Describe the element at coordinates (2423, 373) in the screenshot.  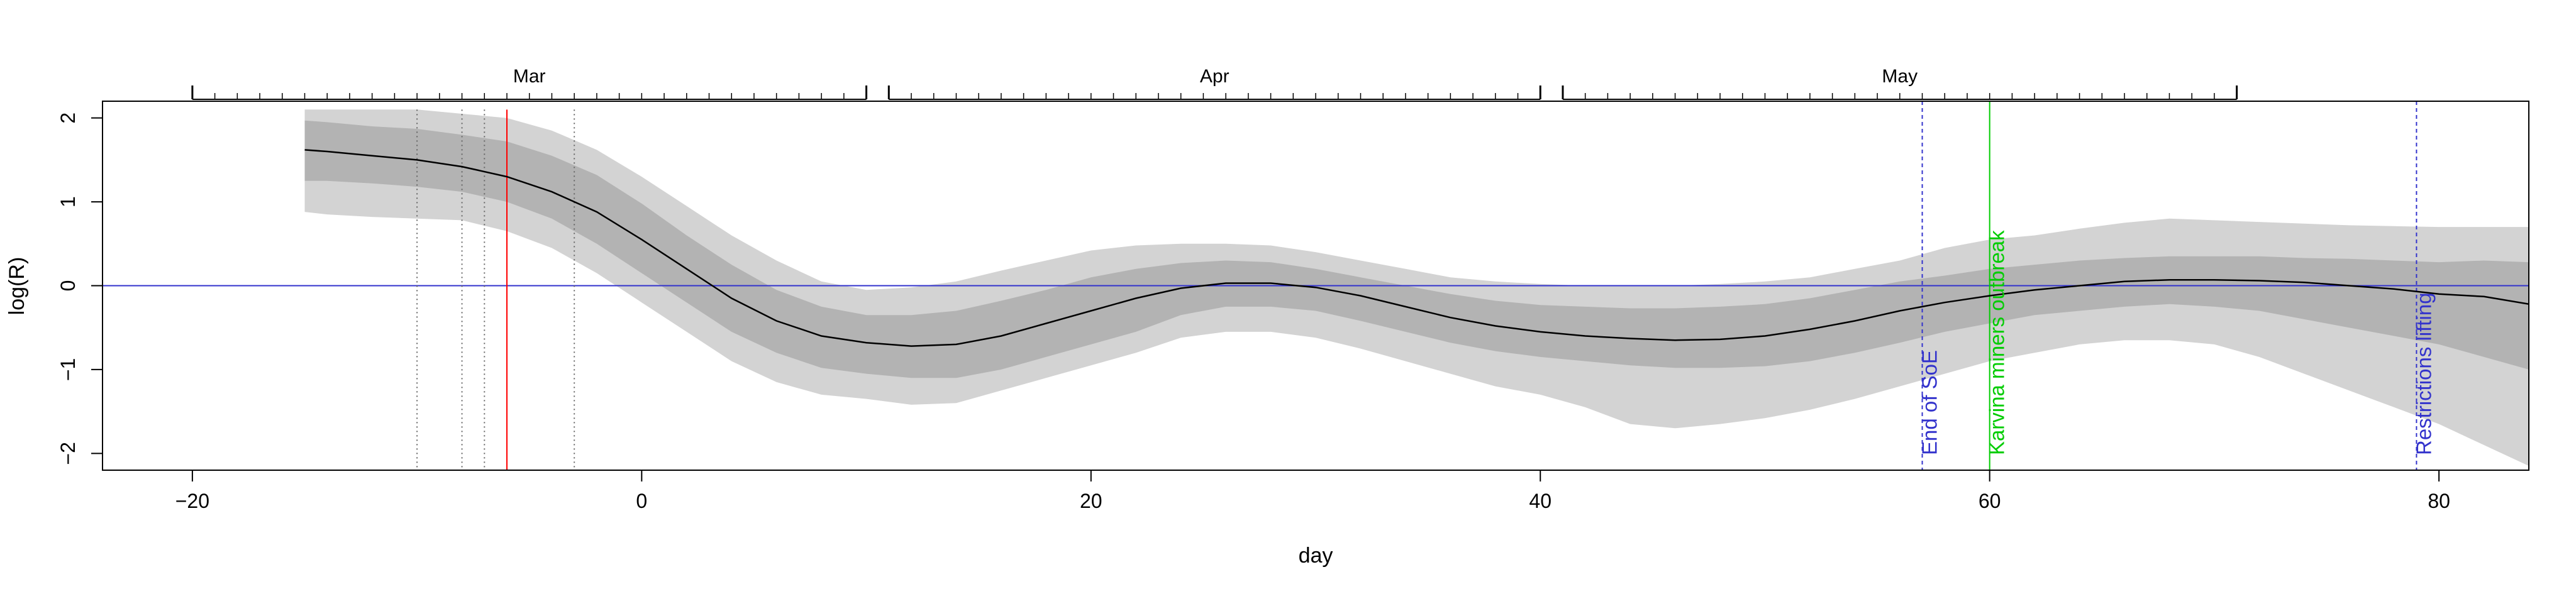
I see `event-marker-label: Restrictions lifting` at that location.